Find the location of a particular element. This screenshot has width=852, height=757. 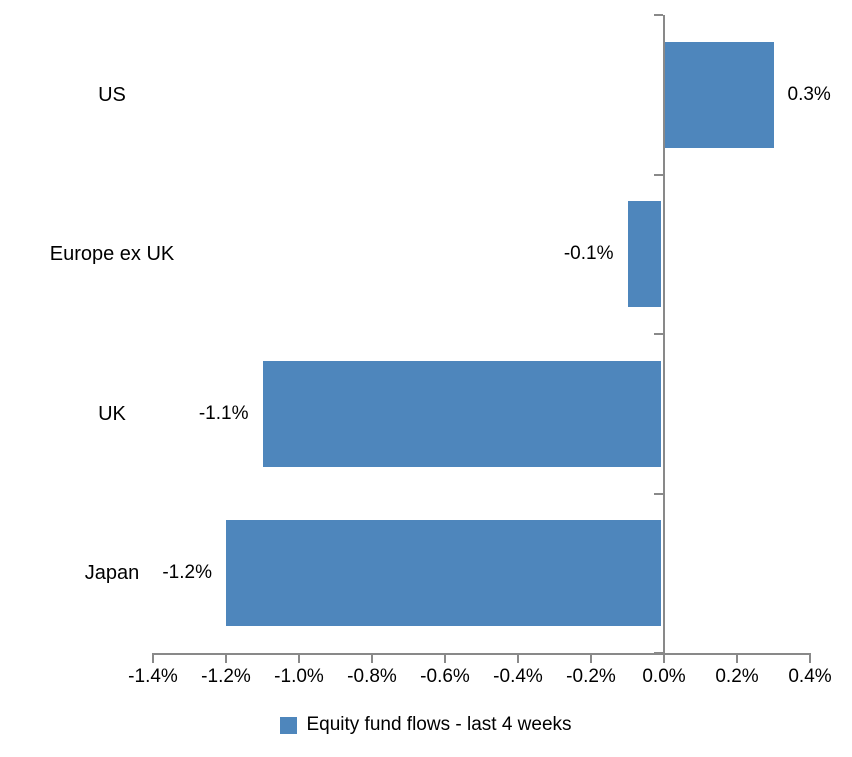

x-tick-label-9: 0.4% is located at coordinates (810, 676).